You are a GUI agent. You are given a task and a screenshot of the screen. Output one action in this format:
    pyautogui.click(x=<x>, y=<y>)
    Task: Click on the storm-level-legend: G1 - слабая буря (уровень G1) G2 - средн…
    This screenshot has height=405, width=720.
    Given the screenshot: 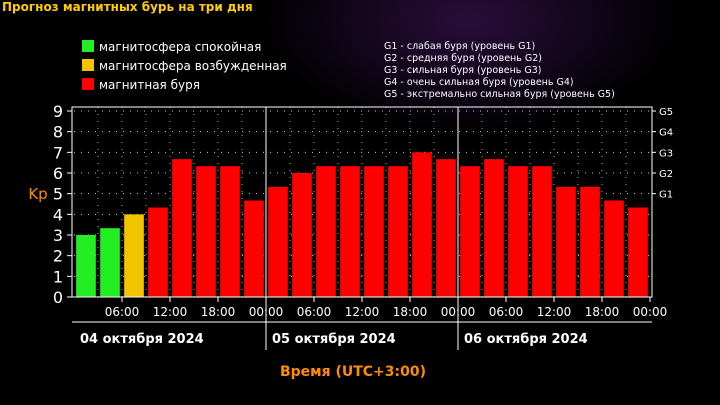 What is the action you would take?
    pyautogui.click(x=499, y=70)
    